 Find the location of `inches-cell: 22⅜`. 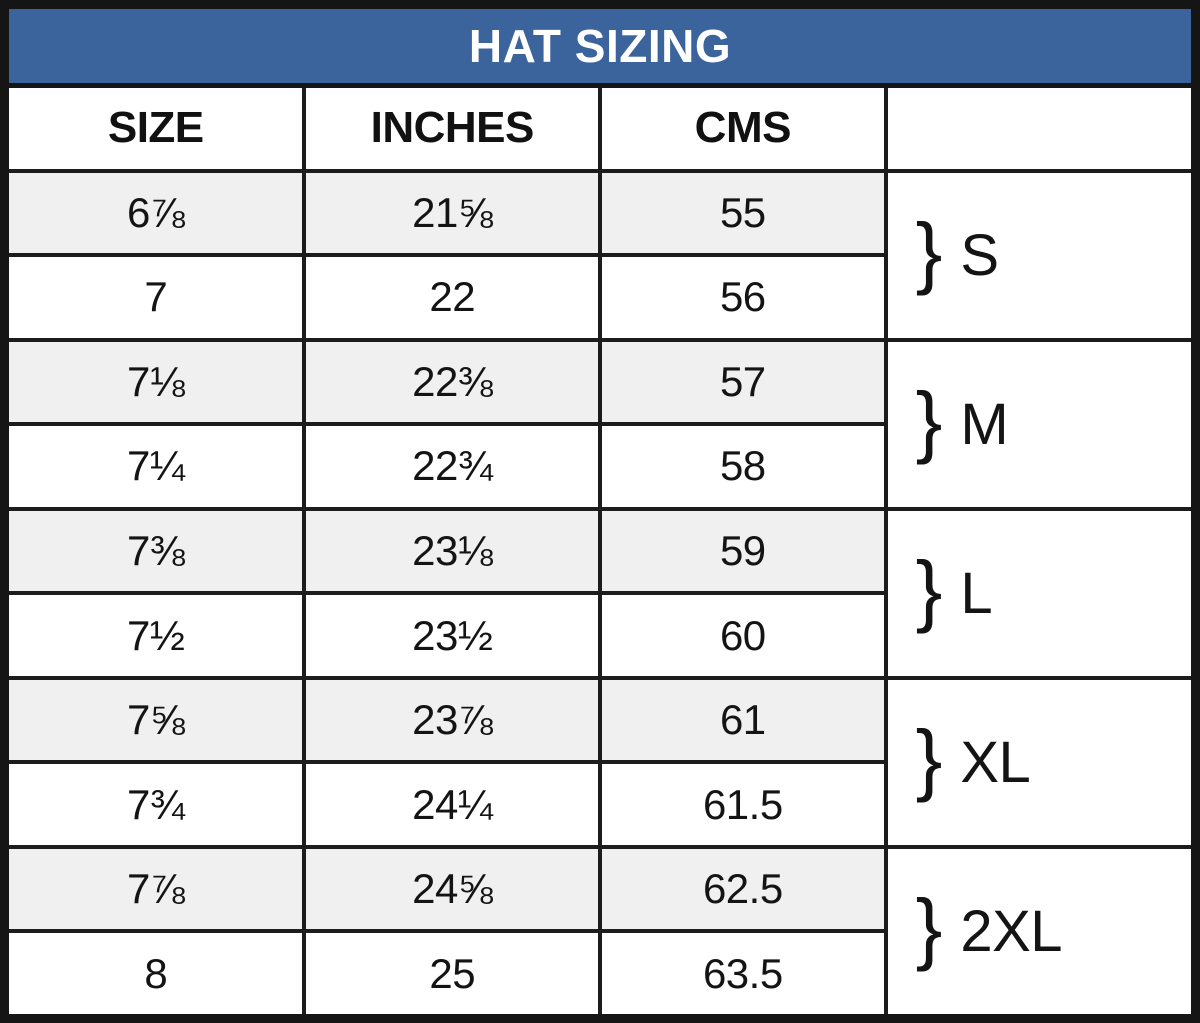

inches-cell: 22⅜ is located at coordinates (452, 382).